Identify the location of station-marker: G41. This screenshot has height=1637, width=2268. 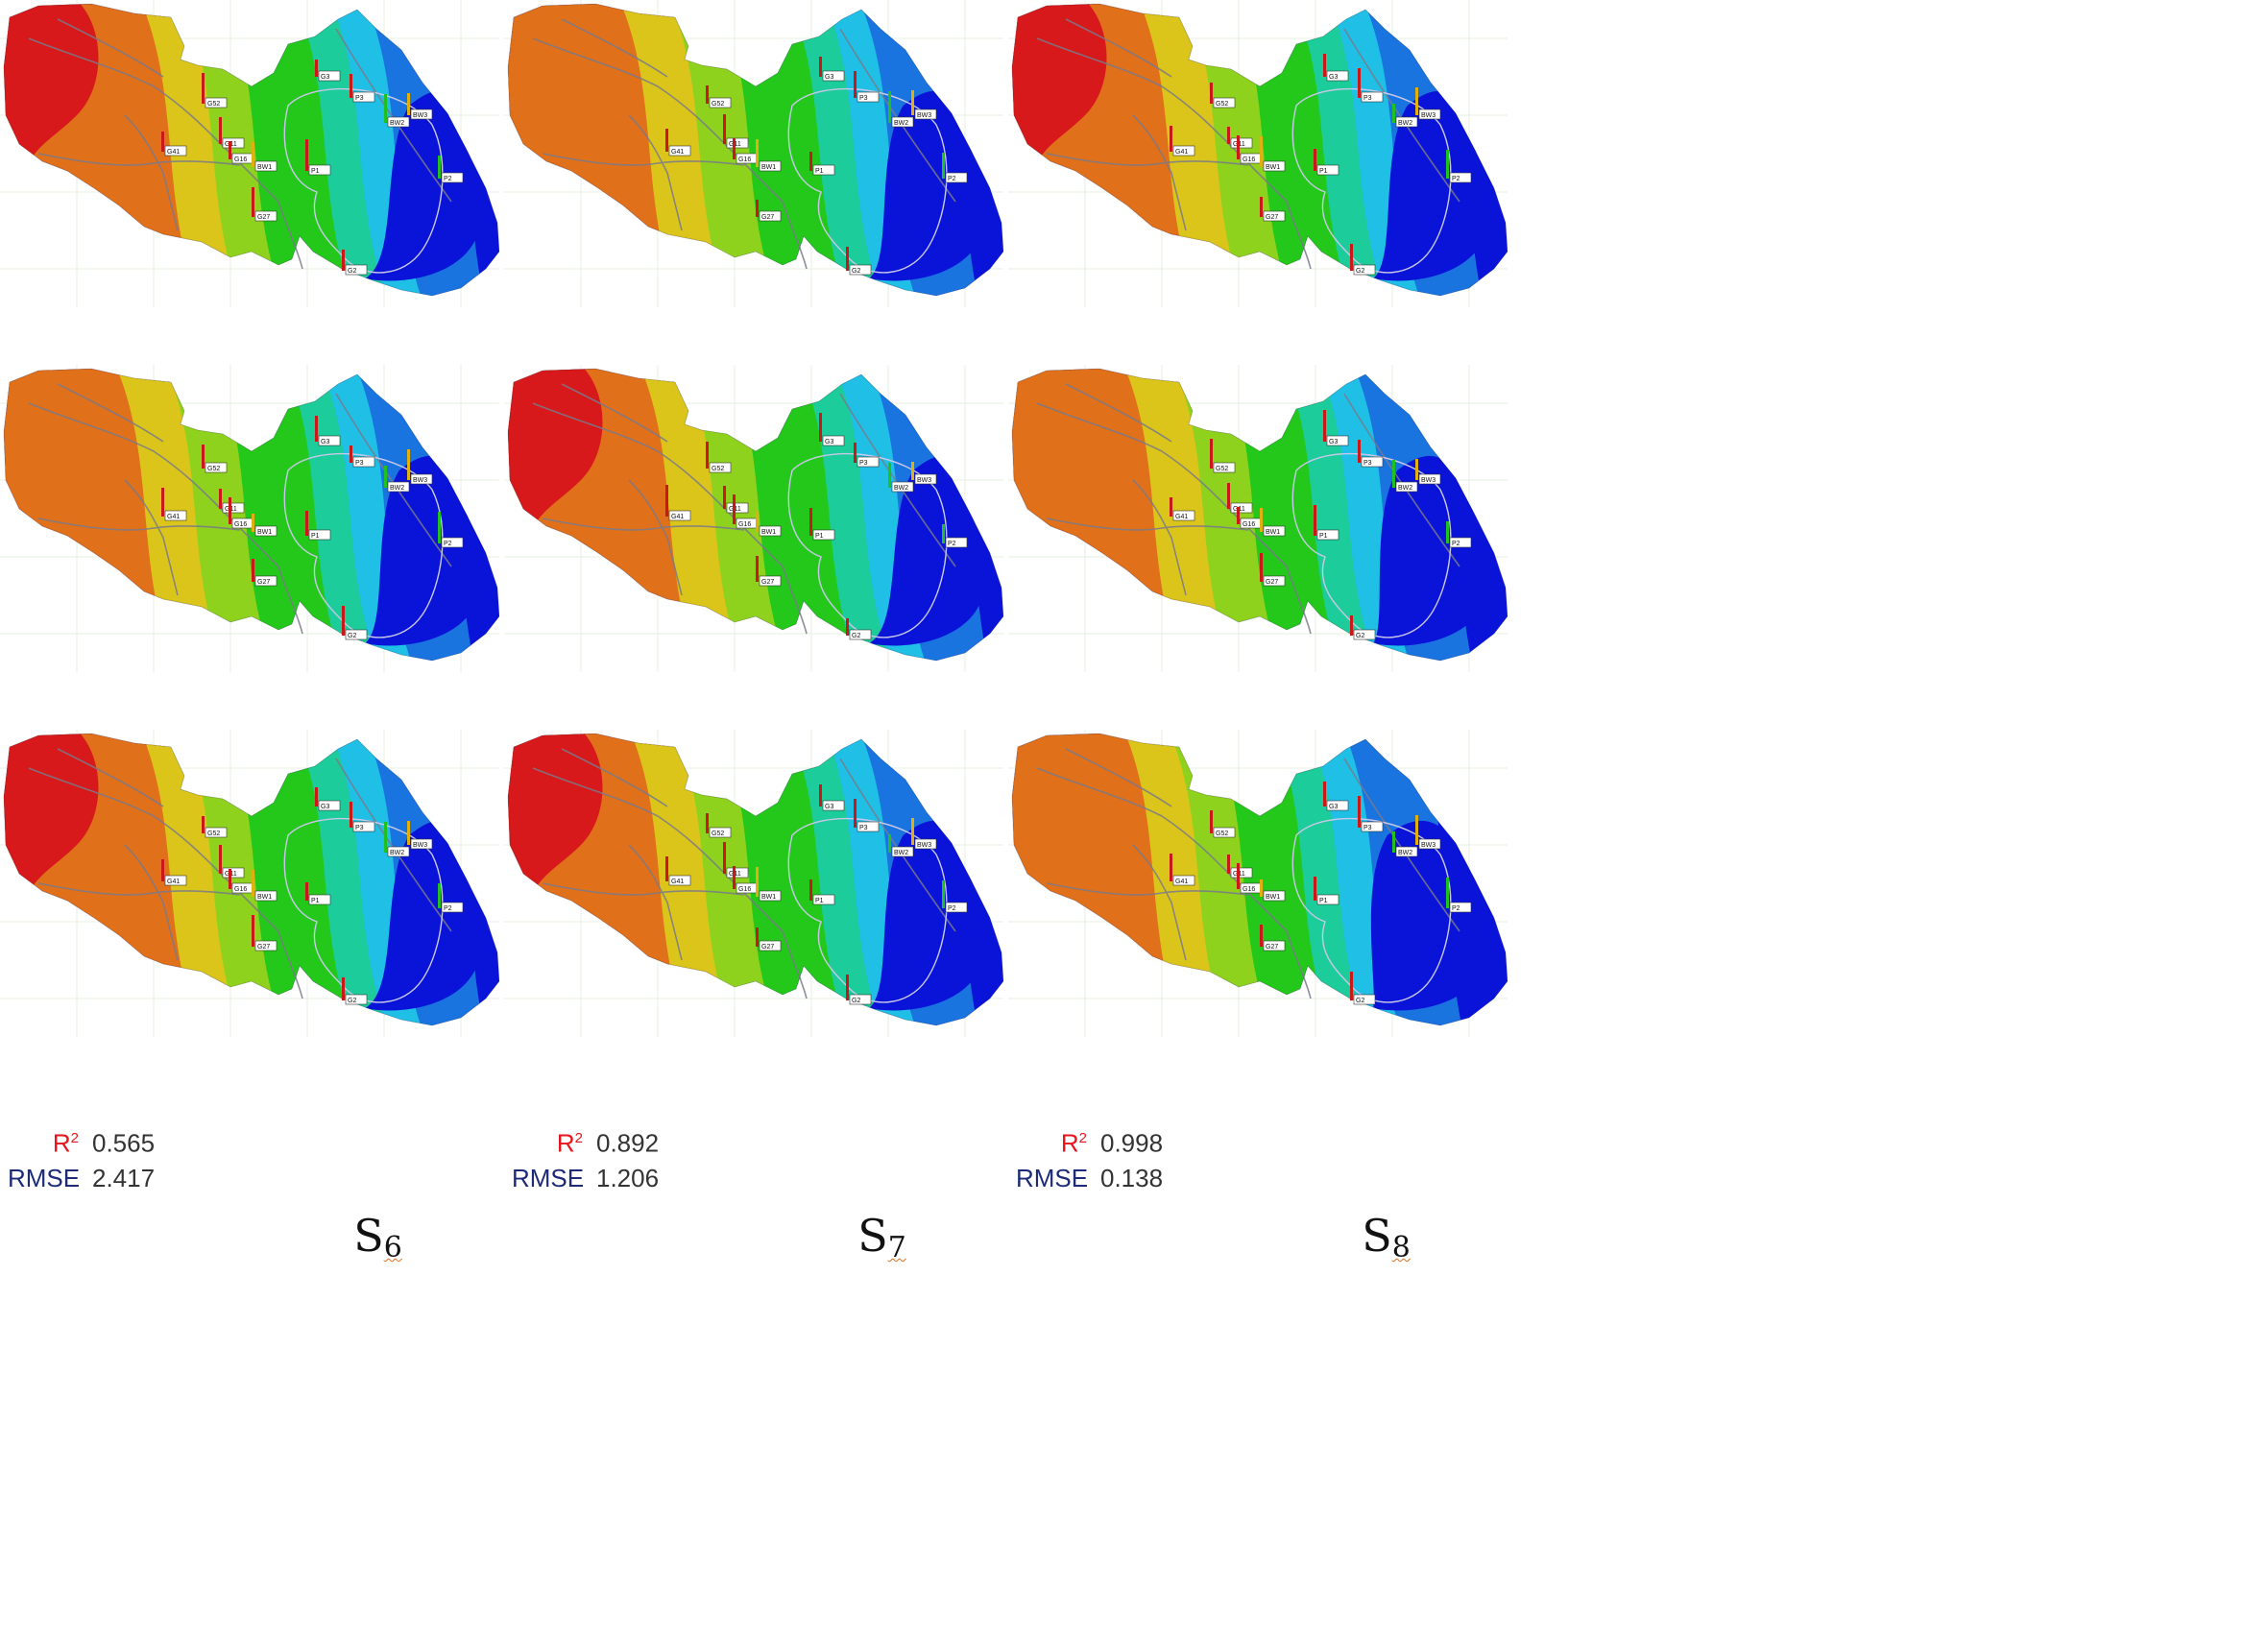
(1182, 141).